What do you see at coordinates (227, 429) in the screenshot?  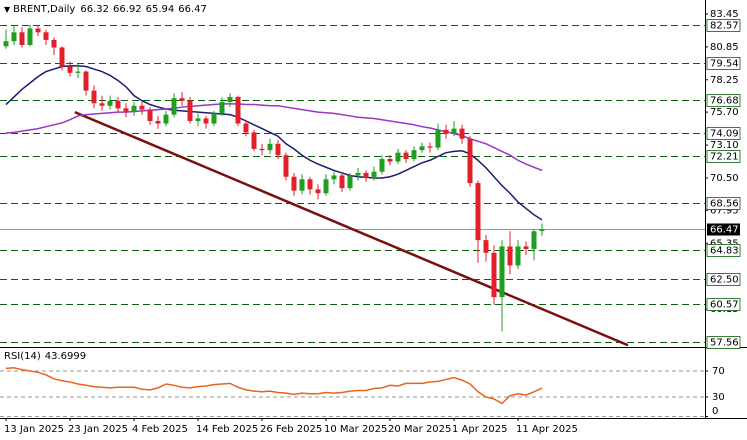 I see `x-tick-label: 14 Feb 2025` at bounding box center [227, 429].